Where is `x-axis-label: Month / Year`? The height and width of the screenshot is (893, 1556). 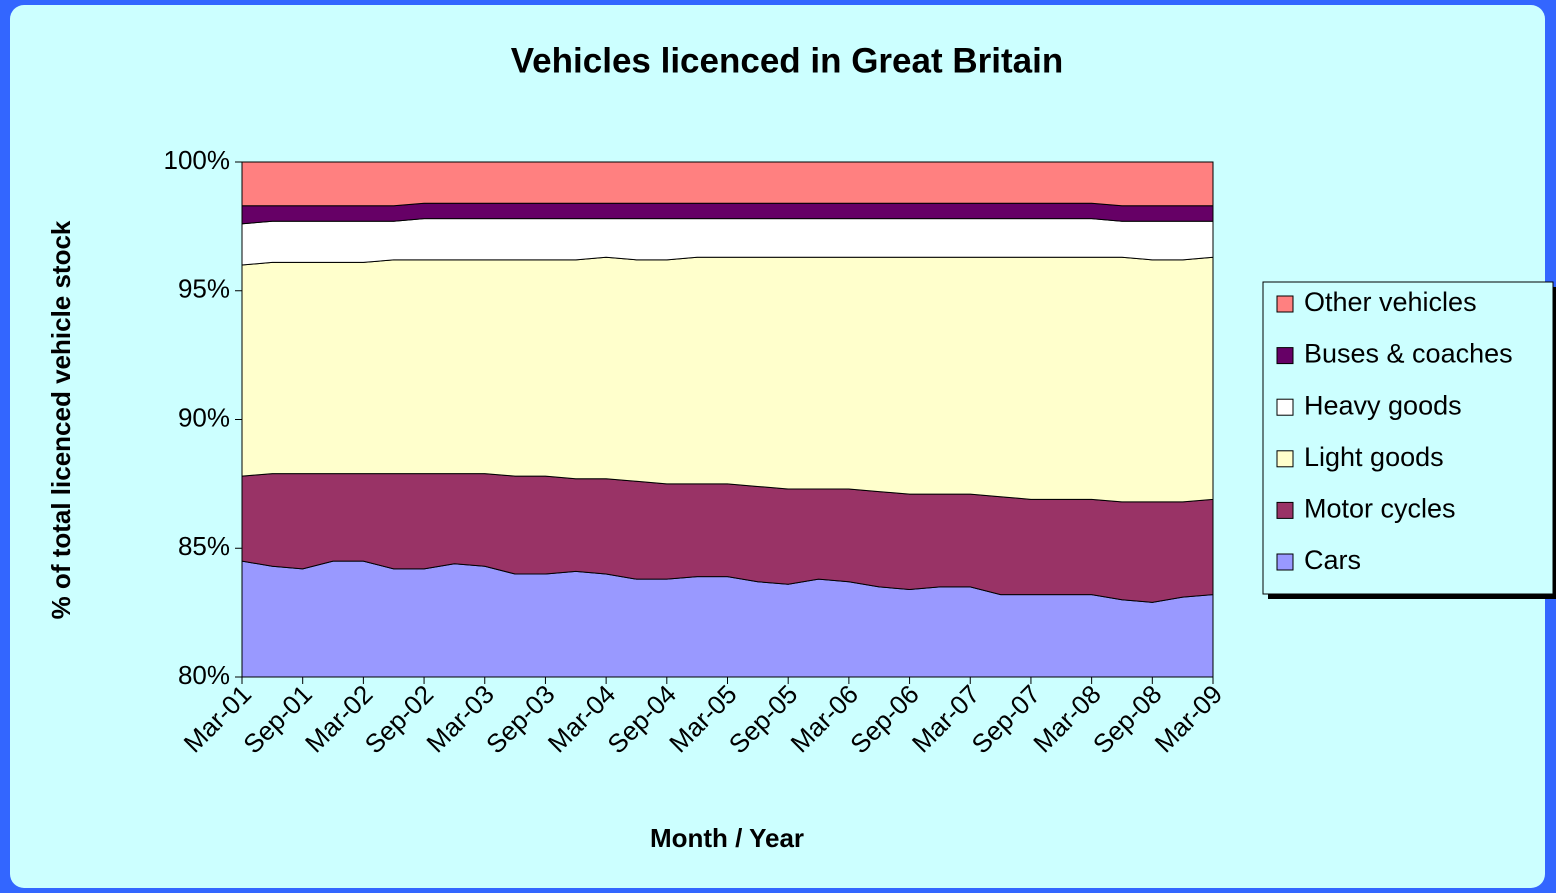
x-axis-label: Month / Year is located at coordinates (727, 838).